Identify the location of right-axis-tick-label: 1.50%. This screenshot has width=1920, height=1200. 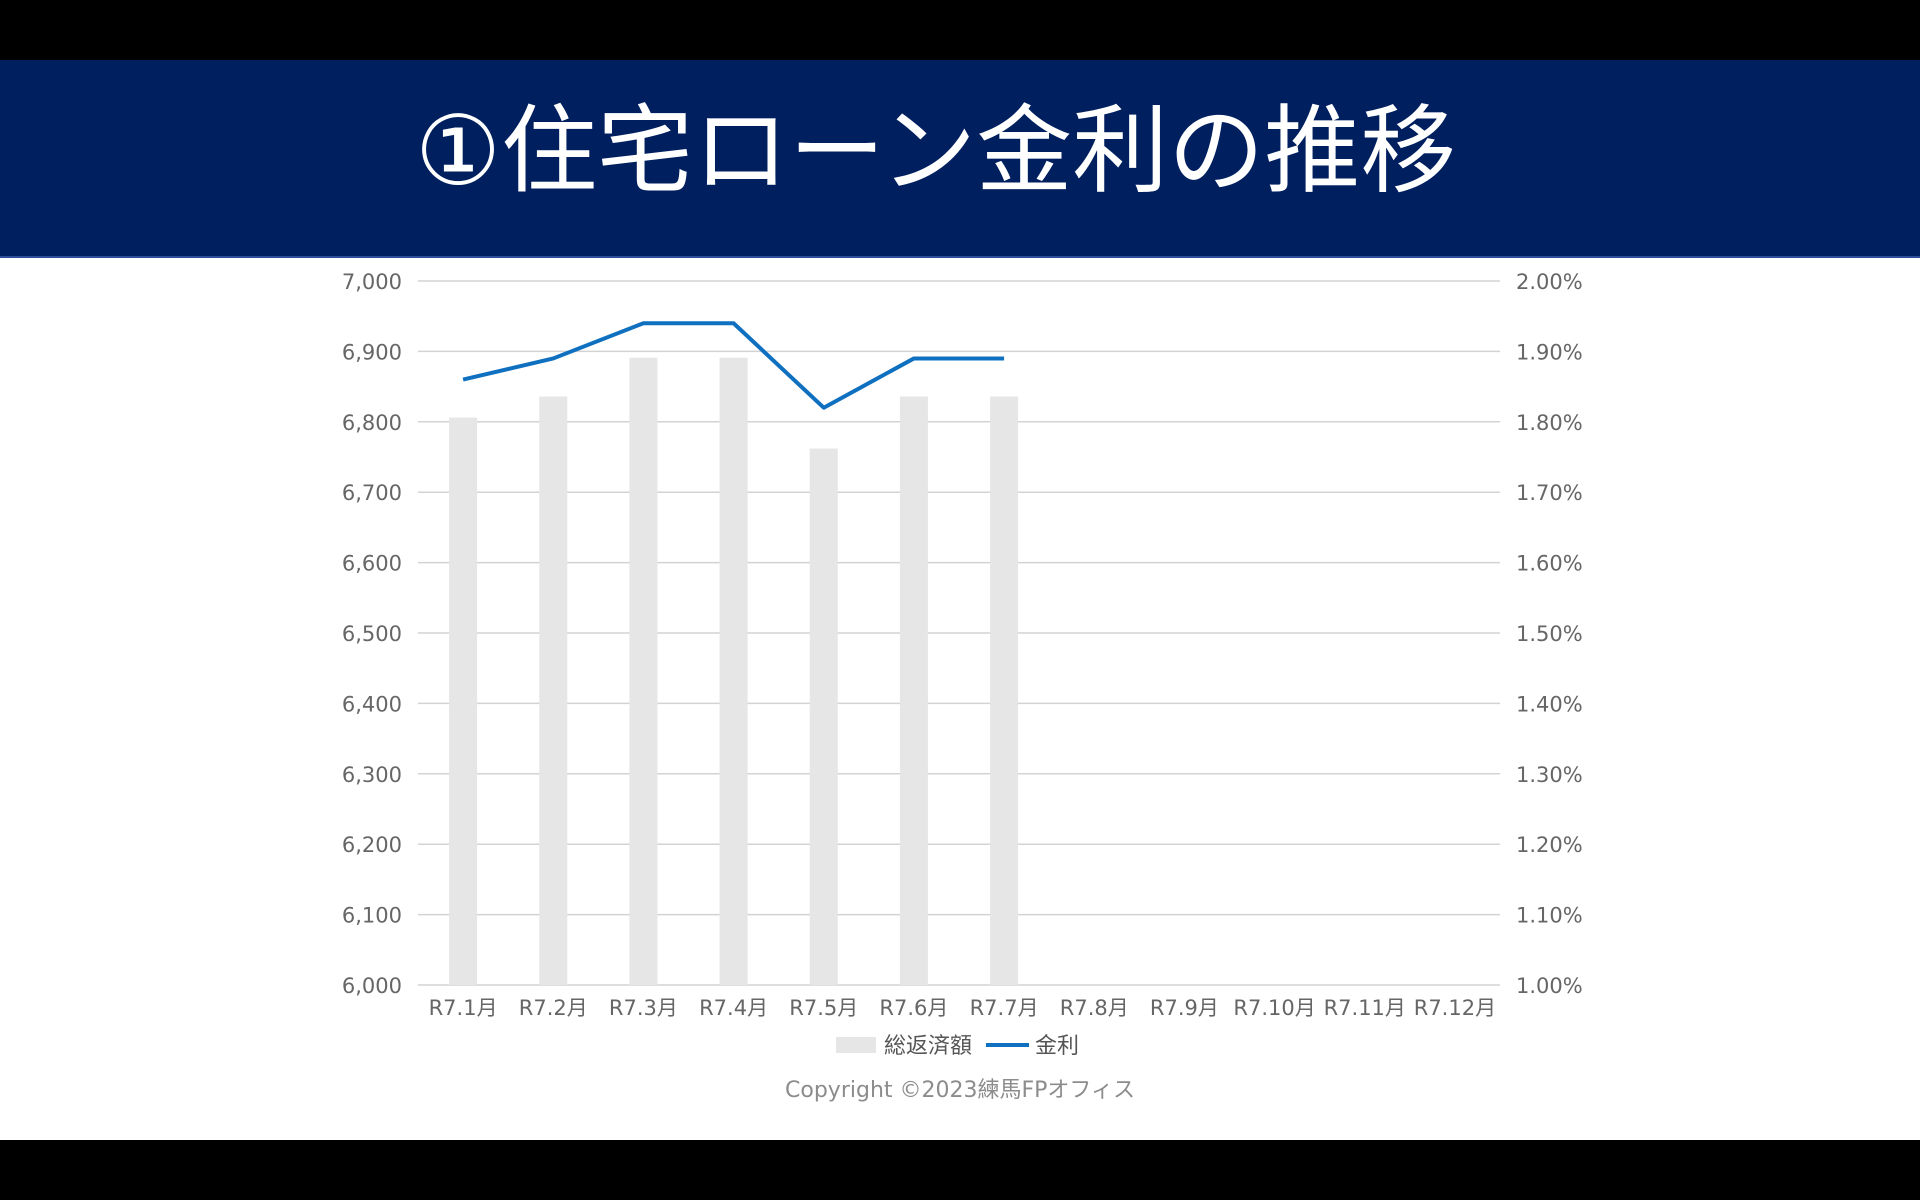
(1549, 634).